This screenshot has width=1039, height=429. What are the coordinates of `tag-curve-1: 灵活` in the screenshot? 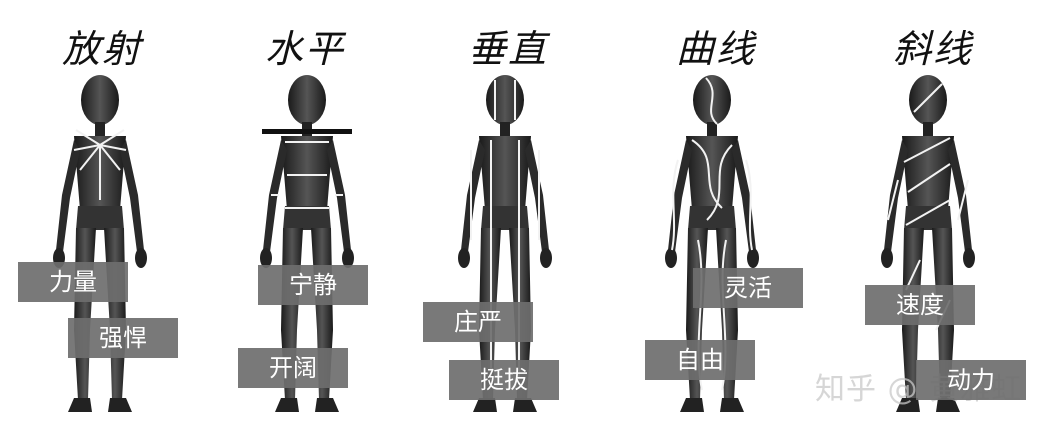 It's located at (748, 288).